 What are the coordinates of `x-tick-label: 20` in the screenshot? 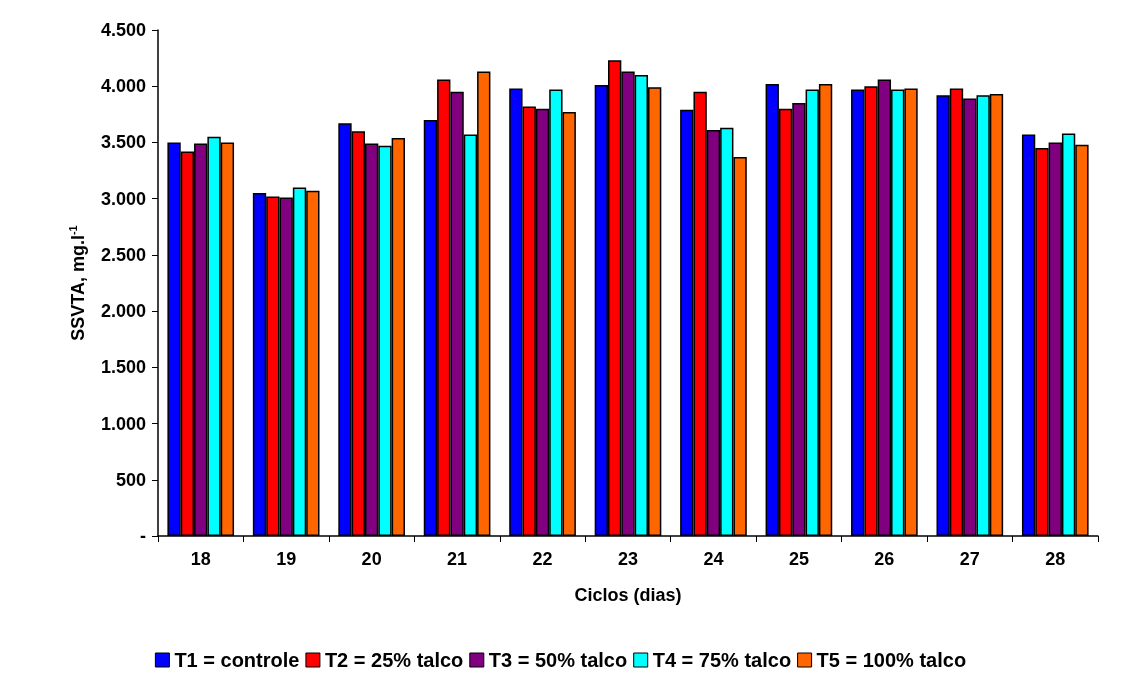 It's located at (371, 559).